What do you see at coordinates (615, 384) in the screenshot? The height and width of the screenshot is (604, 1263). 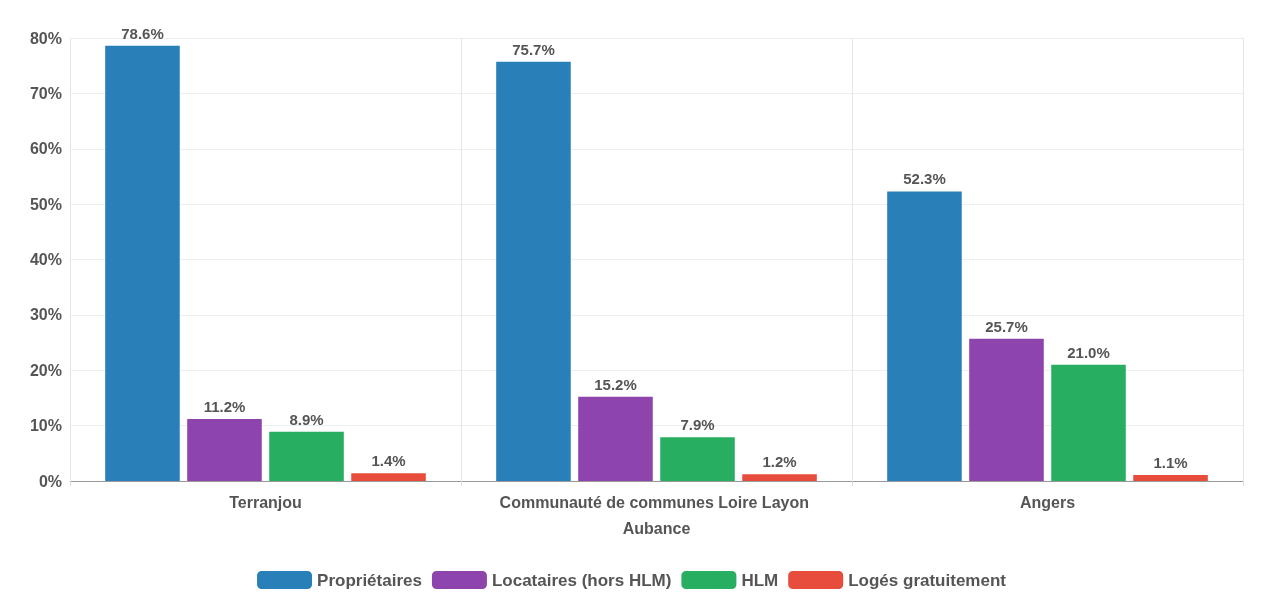 I see `data-label: 15.2%` at bounding box center [615, 384].